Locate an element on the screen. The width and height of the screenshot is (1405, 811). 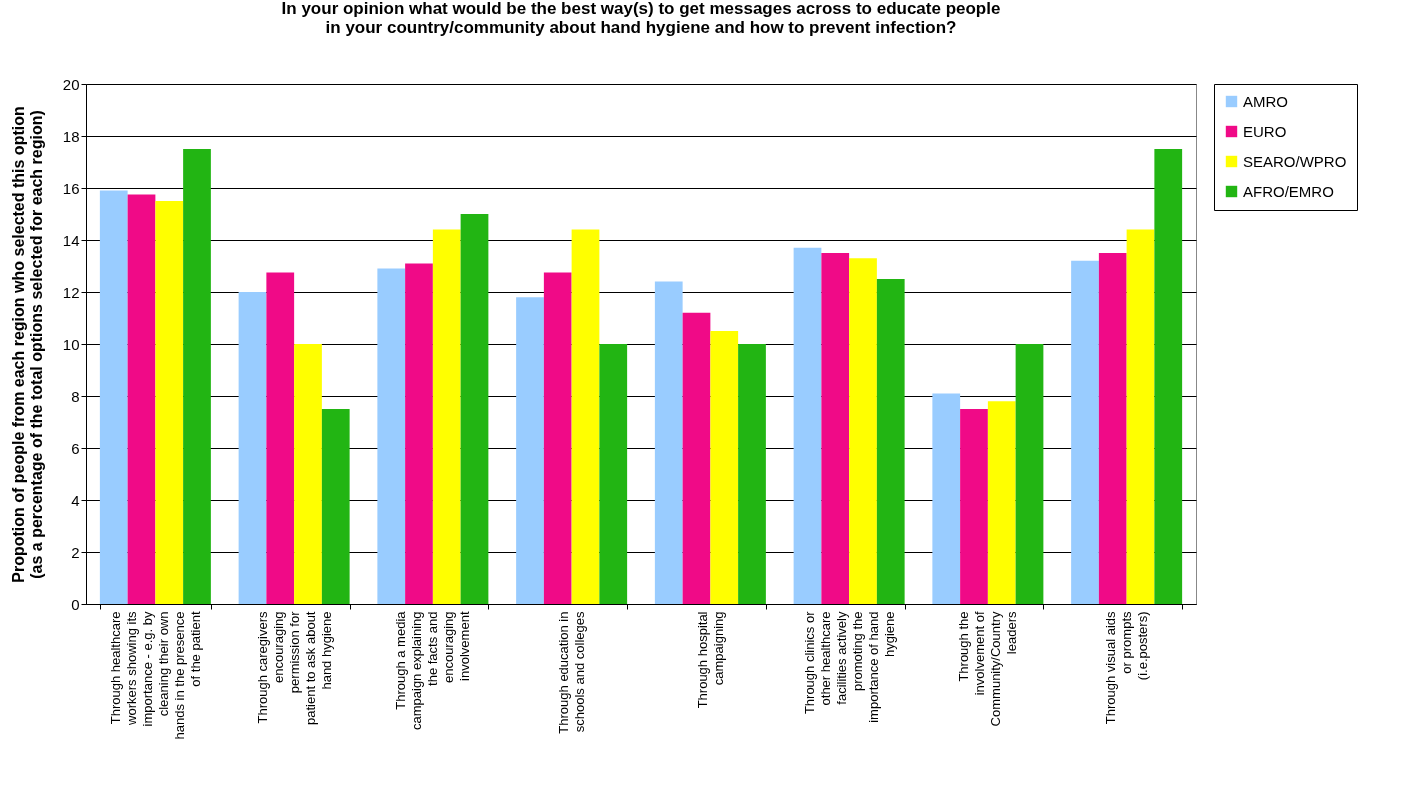
x-tick-label: Through healthcare workers showing its importance - e.g. by cleaning their own hands in the presence of the patient is located at coordinates (155, 675).